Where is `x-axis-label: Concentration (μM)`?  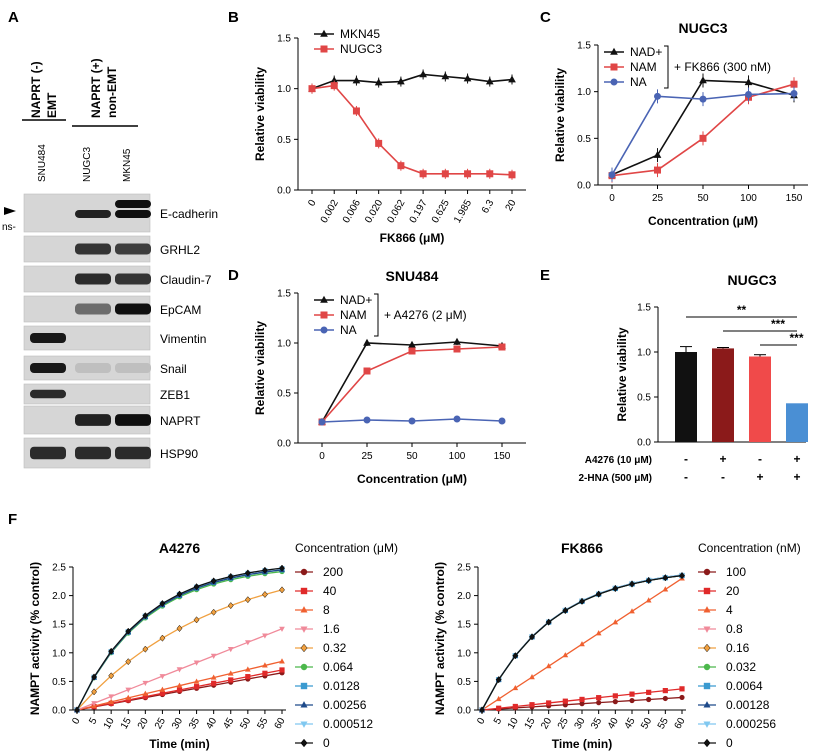 x-axis-label: Concentration (μM) is located at coordinates (412, 479).